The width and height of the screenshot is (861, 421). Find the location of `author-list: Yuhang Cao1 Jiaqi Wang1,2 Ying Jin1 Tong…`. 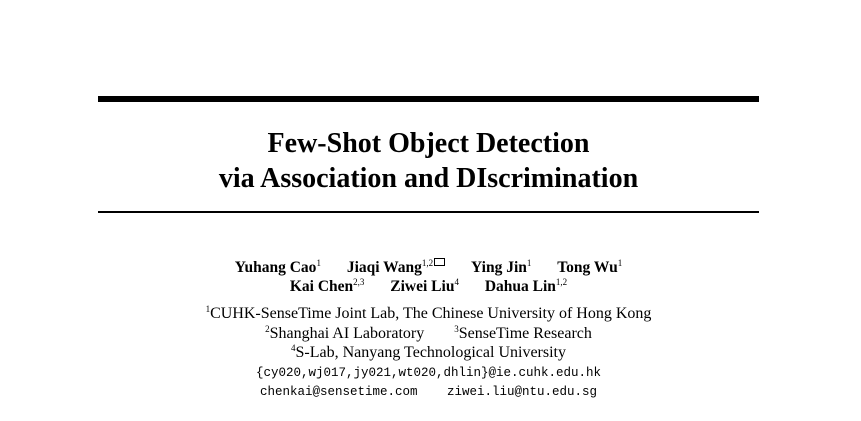

author-list: Yuhang Cao1 Jiaqi Wang1,2 Ying Jin1 Tong… is located at coordinates (428, 277).